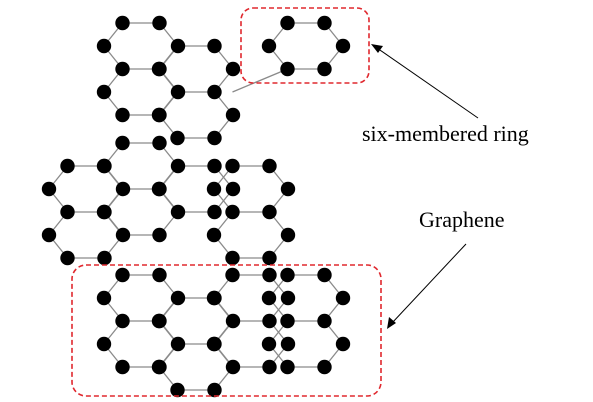 This screenshot has height=402, width=593. I want to click on six-membered-ring-pointer-arrowhead, so click(377, 48).